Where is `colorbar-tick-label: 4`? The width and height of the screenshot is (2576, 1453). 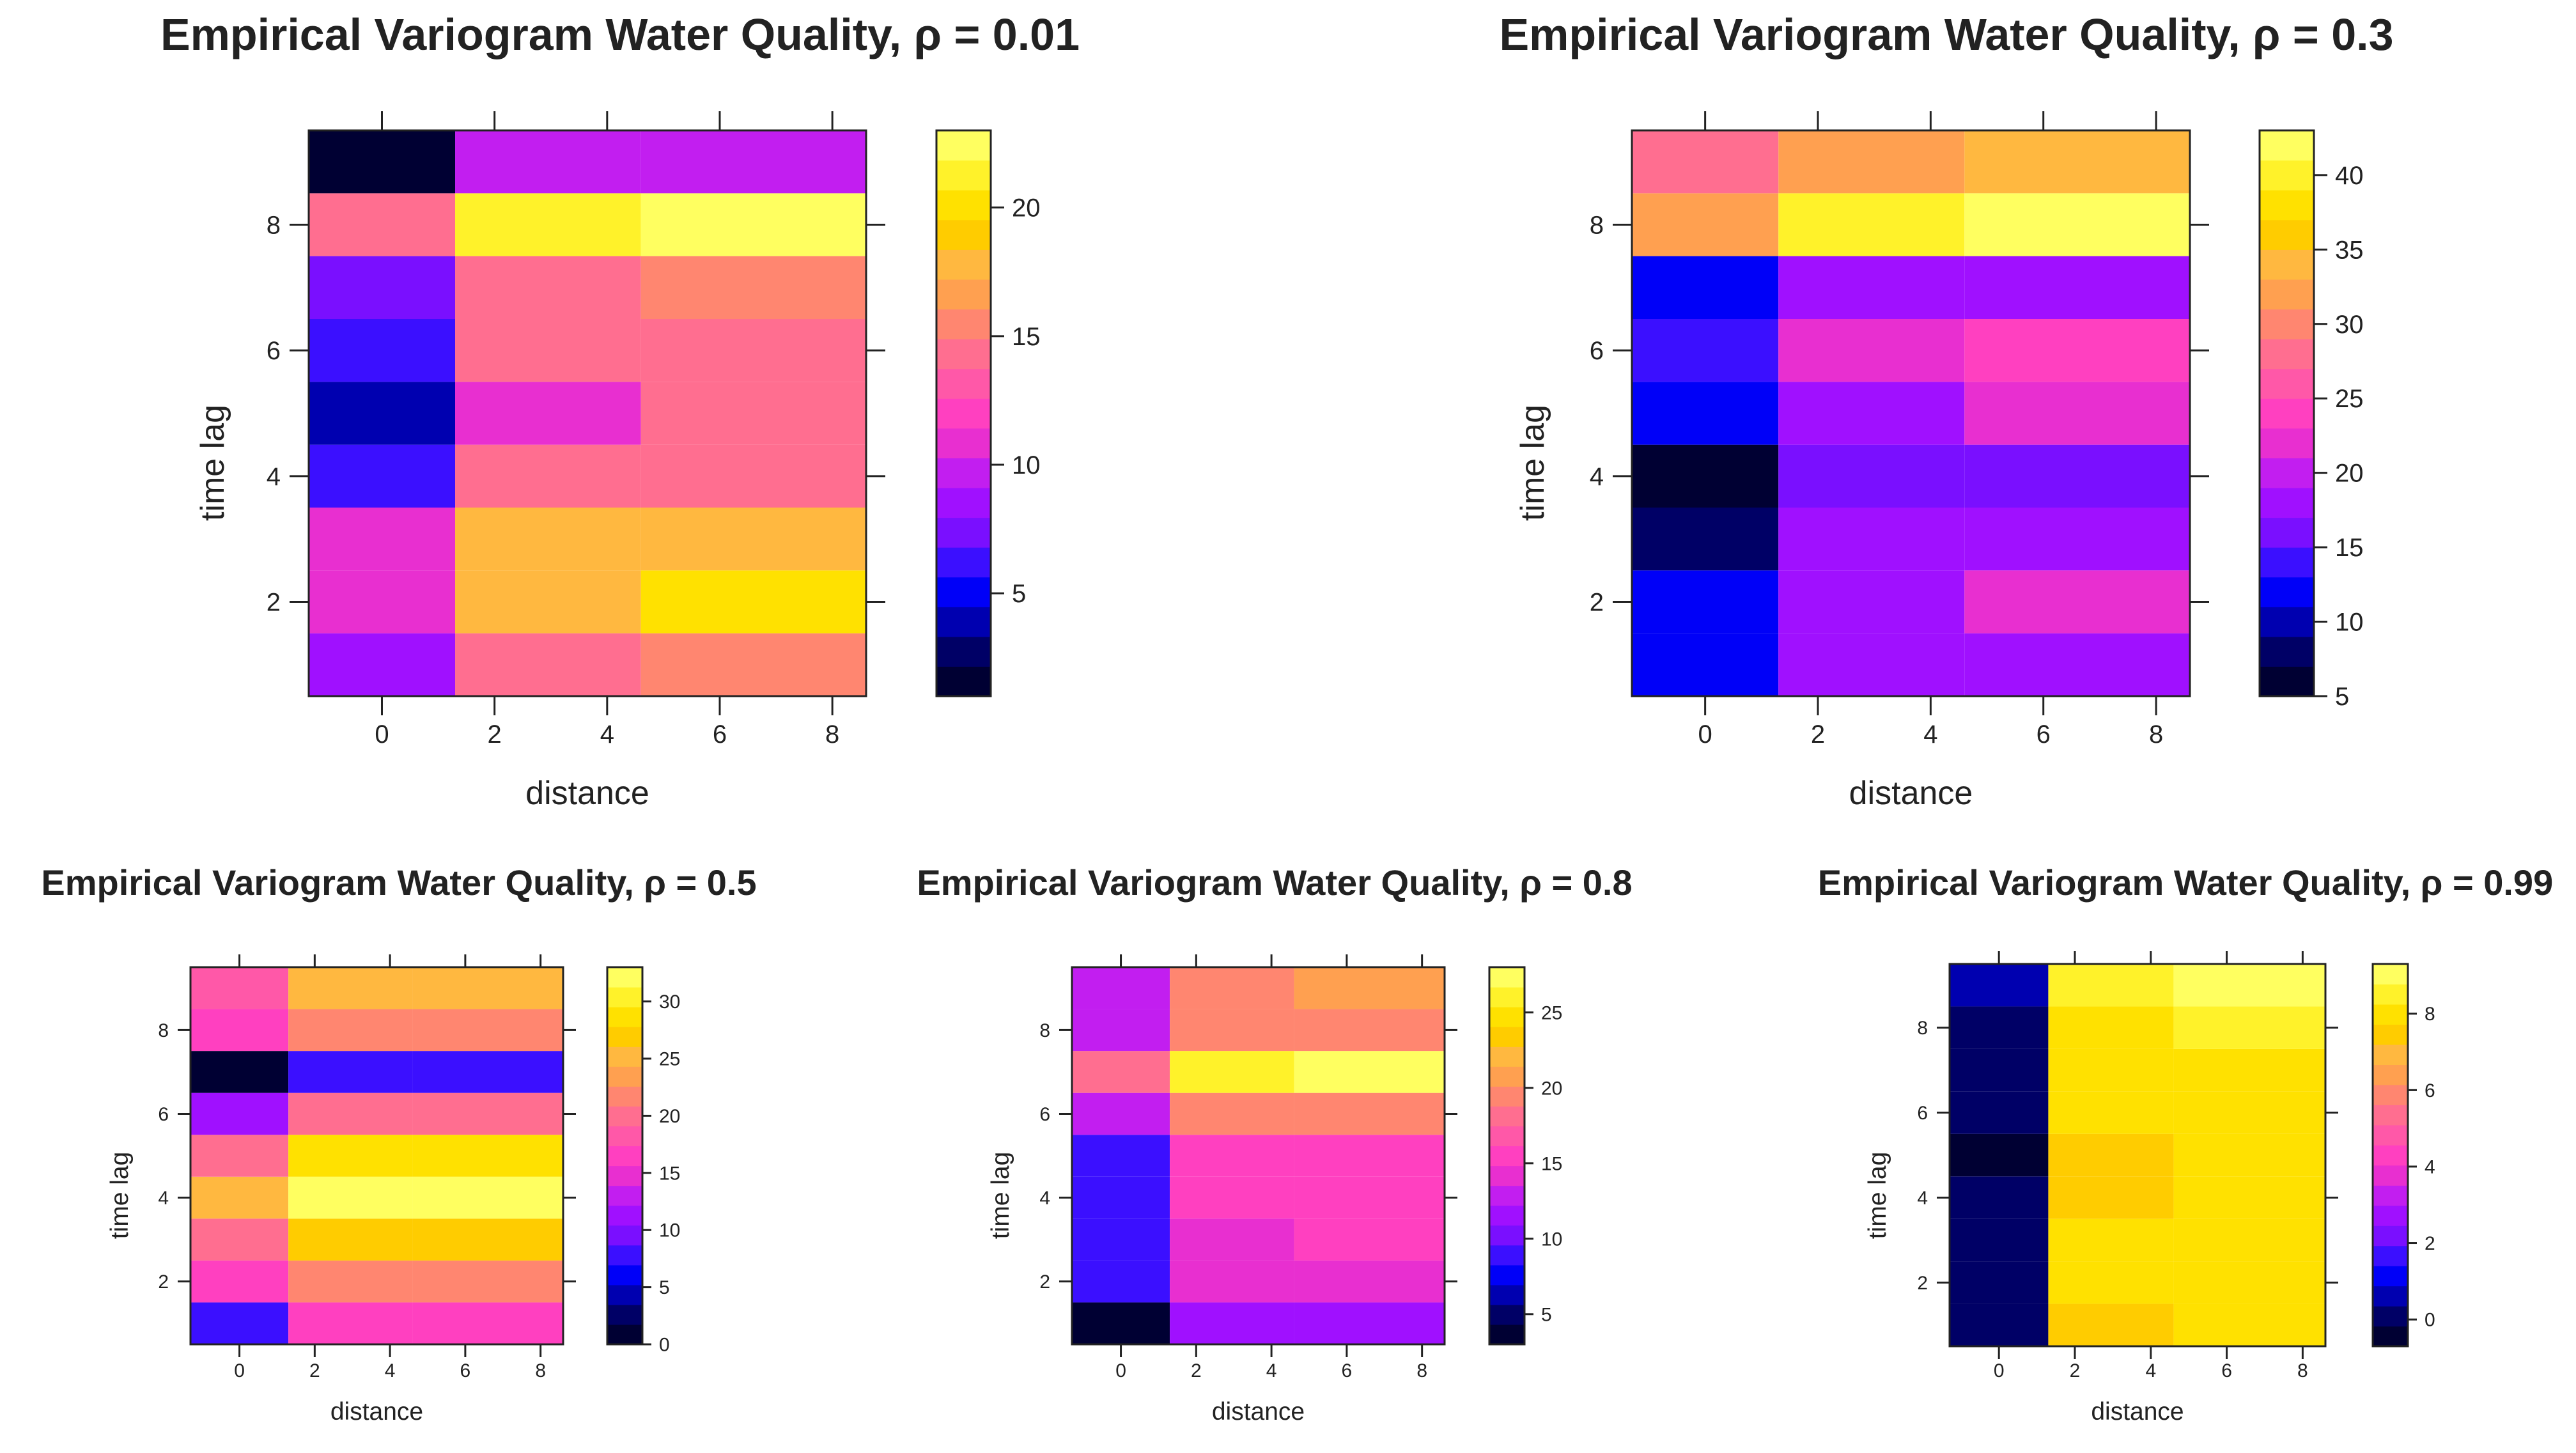
colorbar-tick-label: 4 is located at coordinates (2430, 1166).